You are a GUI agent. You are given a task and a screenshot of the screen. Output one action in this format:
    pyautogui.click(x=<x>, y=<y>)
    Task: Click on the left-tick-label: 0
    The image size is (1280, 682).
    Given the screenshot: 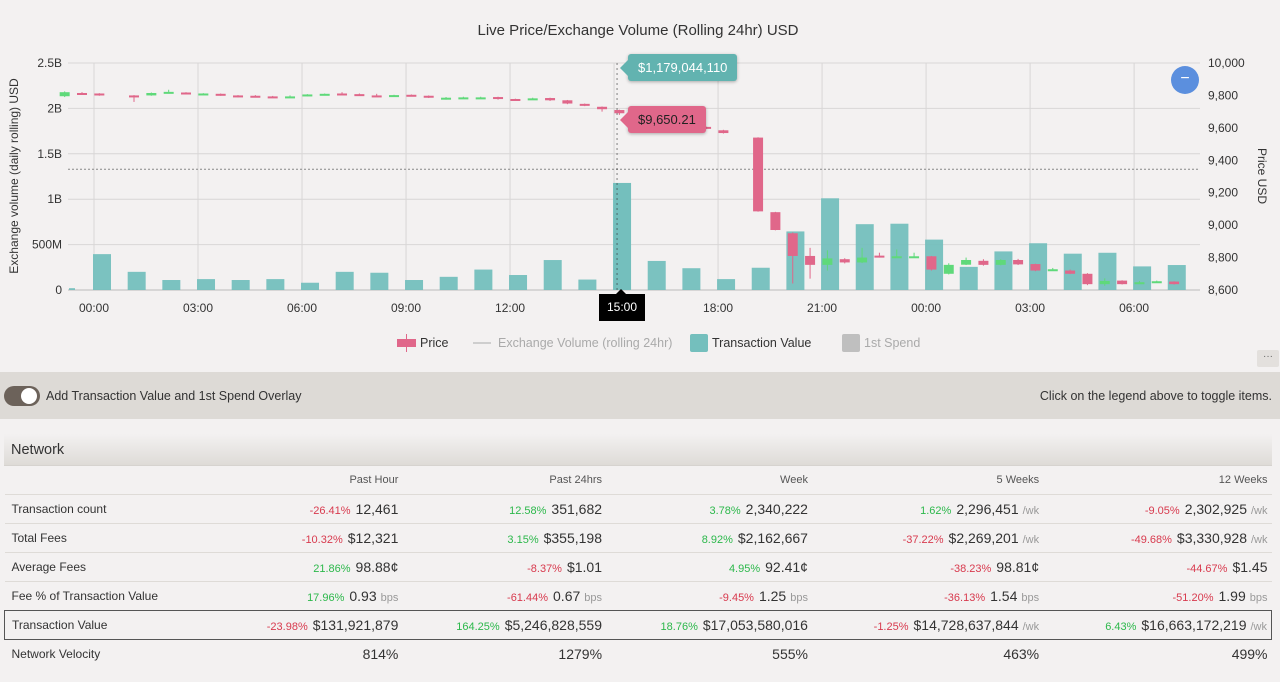 What is the action you would take?
    pyautogui.click(x=58, y=290)
    